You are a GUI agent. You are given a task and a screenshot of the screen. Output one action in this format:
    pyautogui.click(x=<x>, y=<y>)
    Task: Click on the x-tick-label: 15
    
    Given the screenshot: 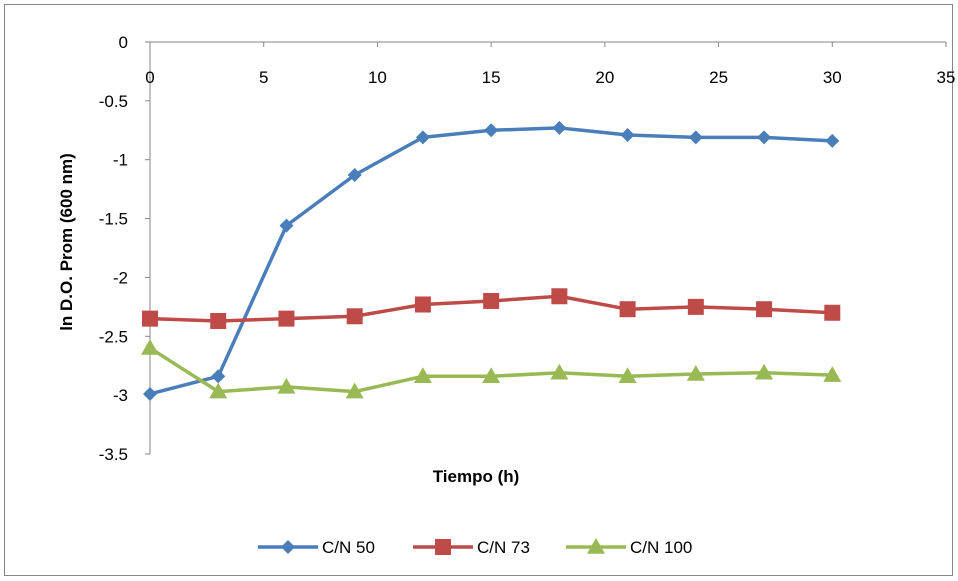 What is the action you would take?
    pyautogui.click(x=491, y=77)
    